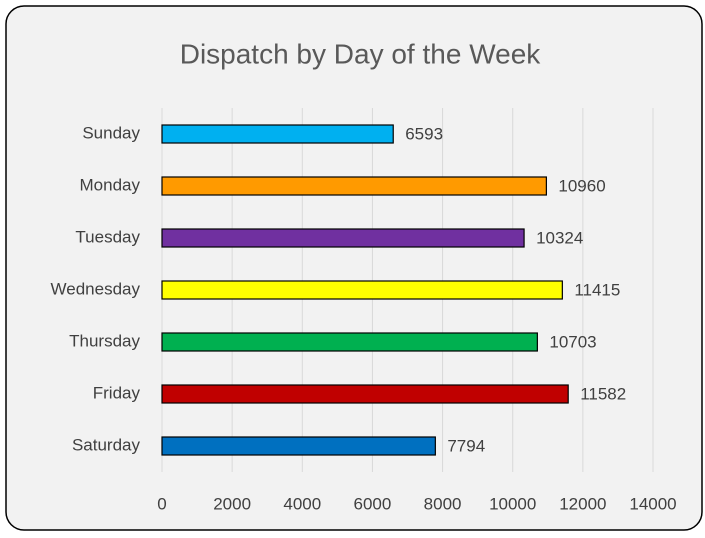  I want to click on data-label: 11582, so click(603, 393).